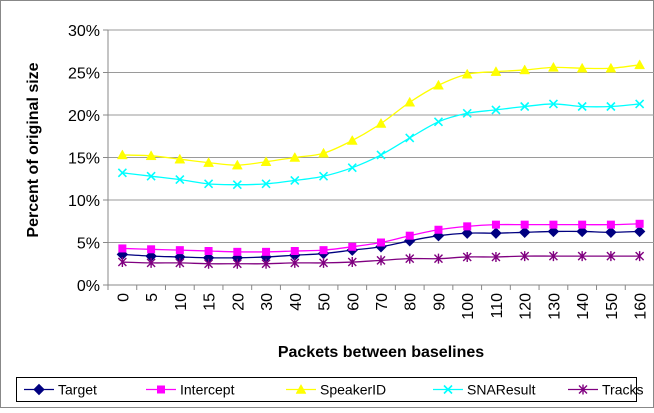 The image size is (654, 413). What do you see at coordinates (326, 389) in the screenshot?
I see `legend-box` at bounding box center [326, 389].